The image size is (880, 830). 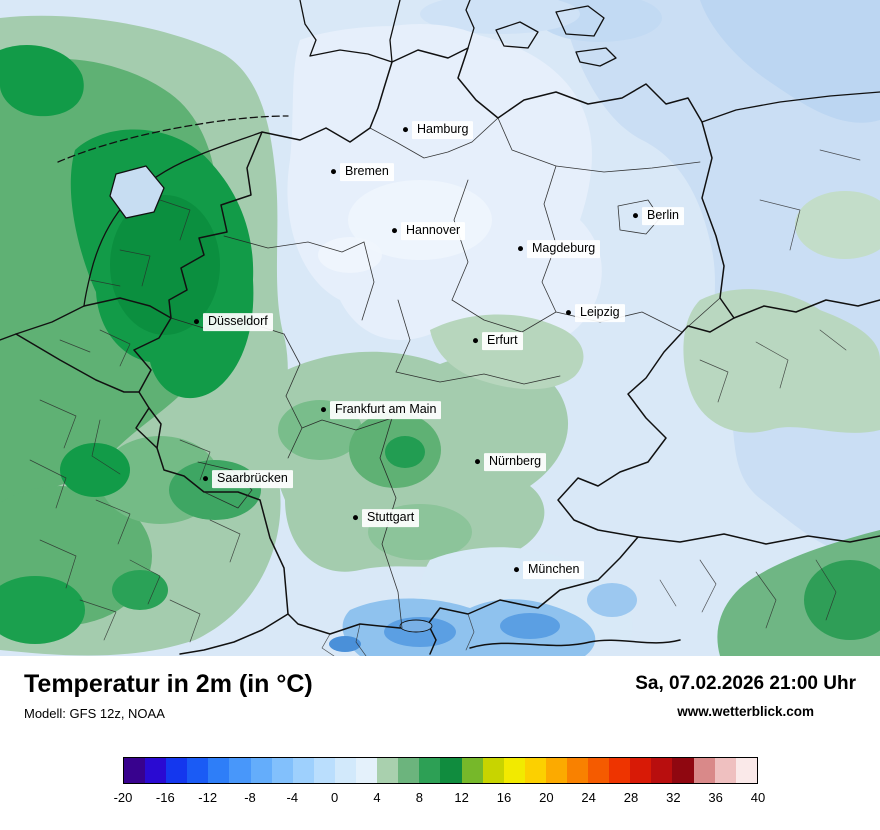 I want to click on legend-tick: 28, so click(x=631, y=797).